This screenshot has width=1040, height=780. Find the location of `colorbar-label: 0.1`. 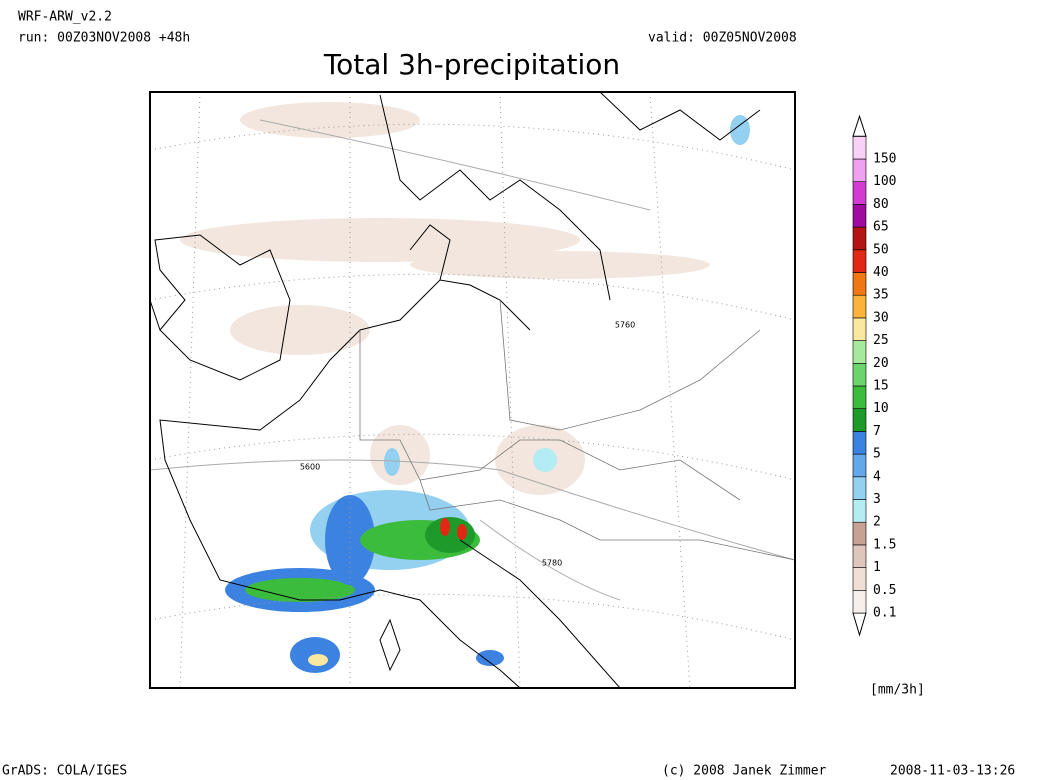

colorbar-label: 0.1 is located at coordinates (884, 613).